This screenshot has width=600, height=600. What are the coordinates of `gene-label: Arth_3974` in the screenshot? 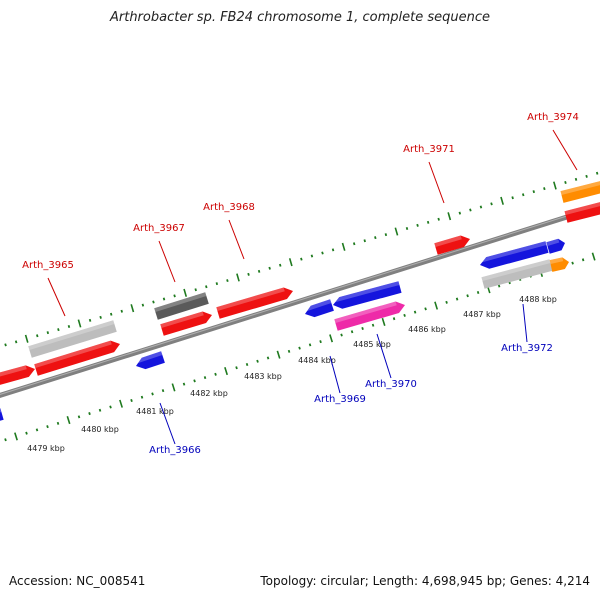 It's located at (553, 117).